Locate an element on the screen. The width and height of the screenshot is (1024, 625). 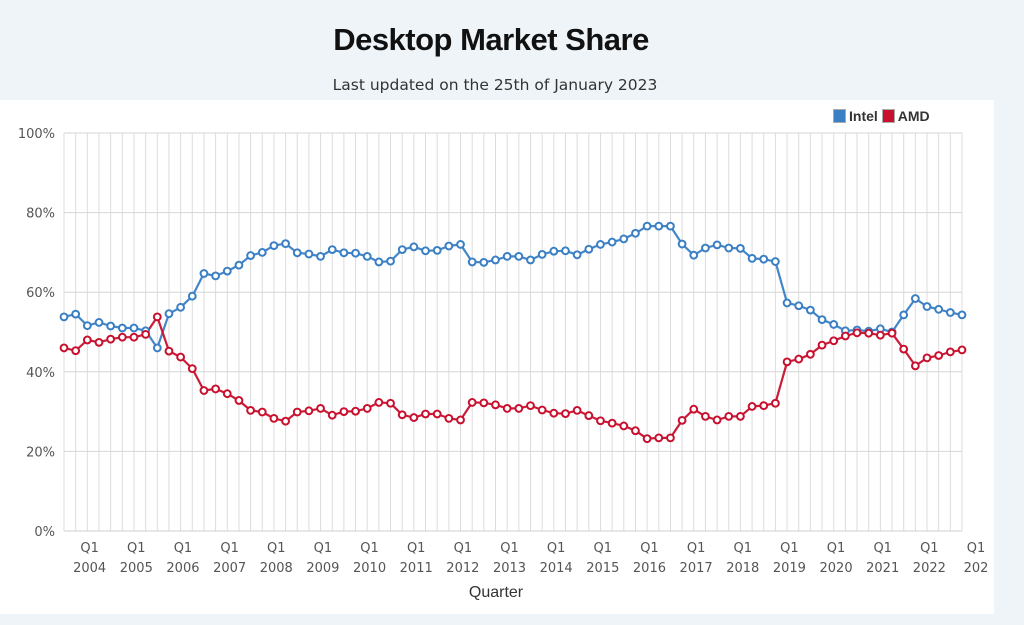
x-tick-year: 2010 is located at coordinates (369, 568).